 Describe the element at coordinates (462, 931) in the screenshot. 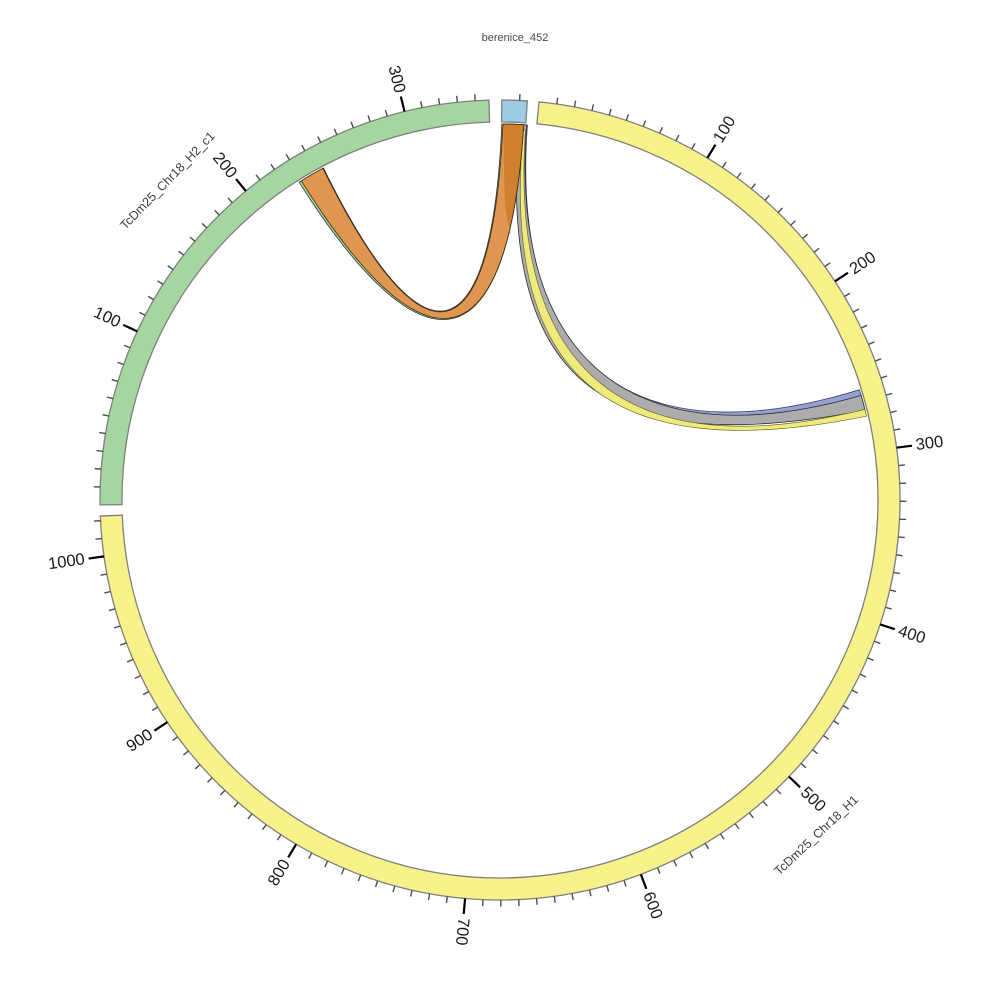

I see `svg-text: 700` at that location.